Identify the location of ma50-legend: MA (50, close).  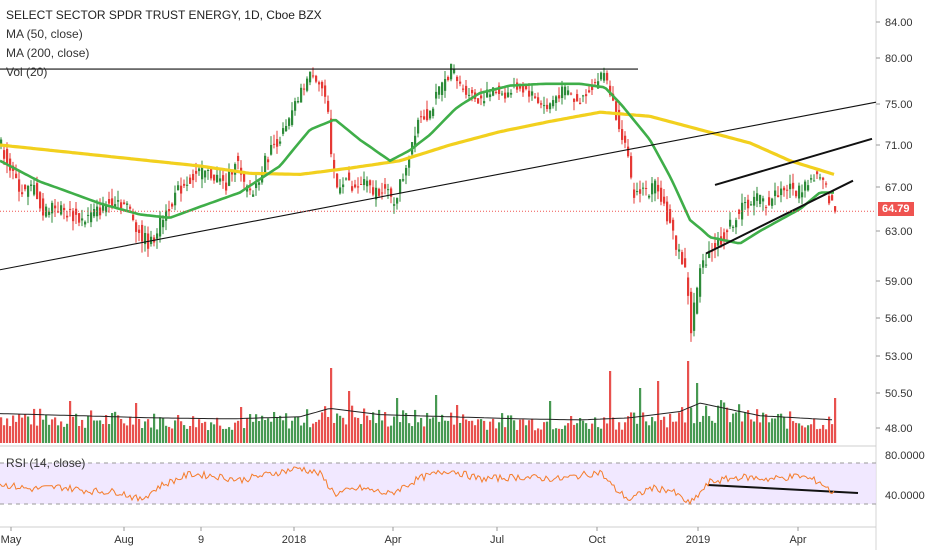
(164, 34).